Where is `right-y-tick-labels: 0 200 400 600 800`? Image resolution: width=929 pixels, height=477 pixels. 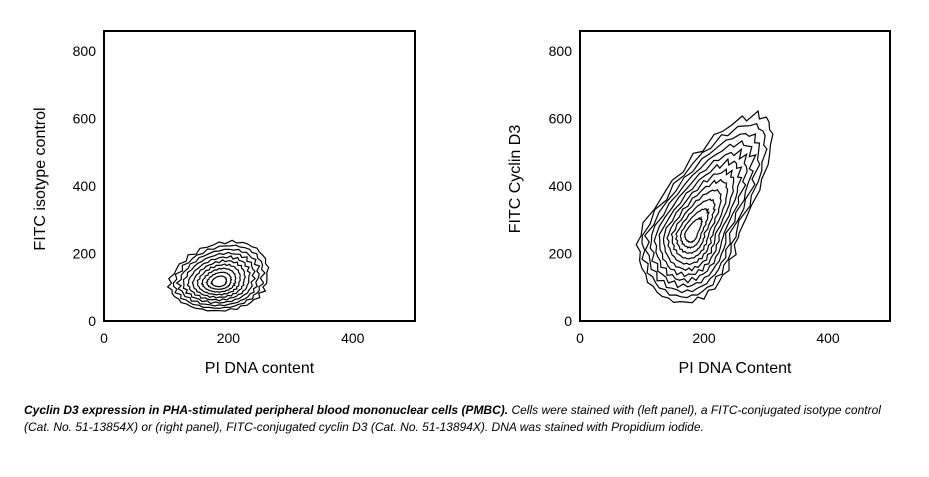
right-y-tick-labels: 0 200 400 600 800 is located at coordinates (561, 186).